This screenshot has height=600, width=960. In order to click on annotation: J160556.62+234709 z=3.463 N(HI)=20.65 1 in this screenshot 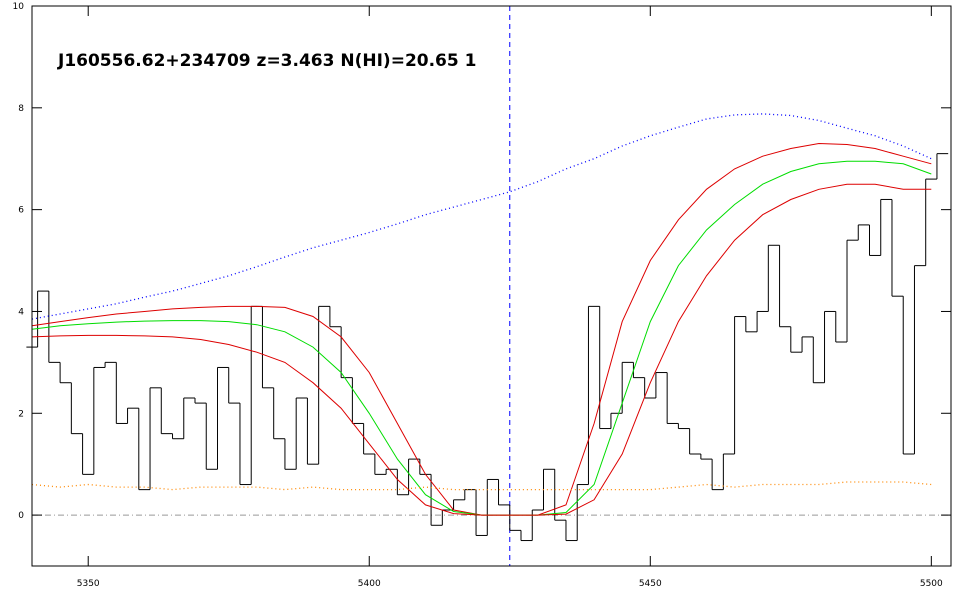, I will do `click(266, 61)`.